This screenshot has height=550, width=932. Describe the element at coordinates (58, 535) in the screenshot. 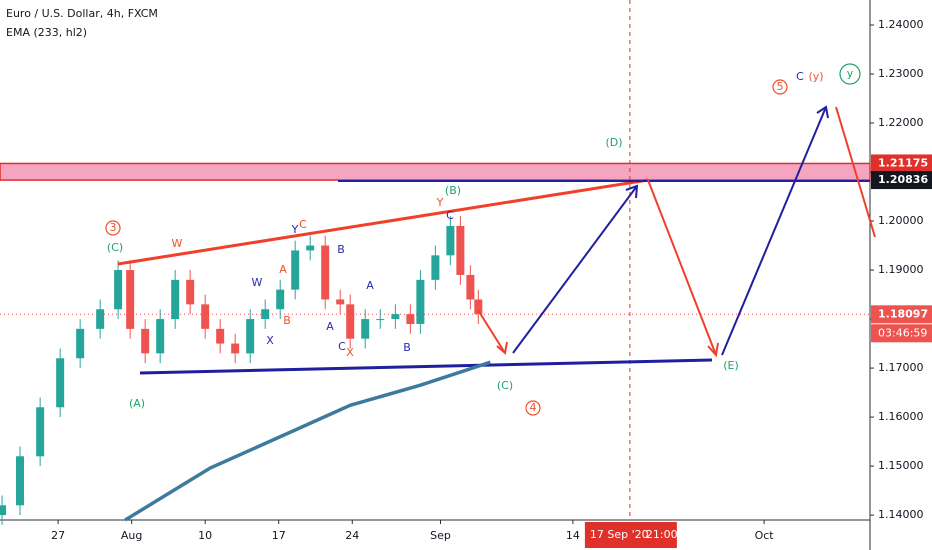

I see `x-tick-label: 27` at that location.